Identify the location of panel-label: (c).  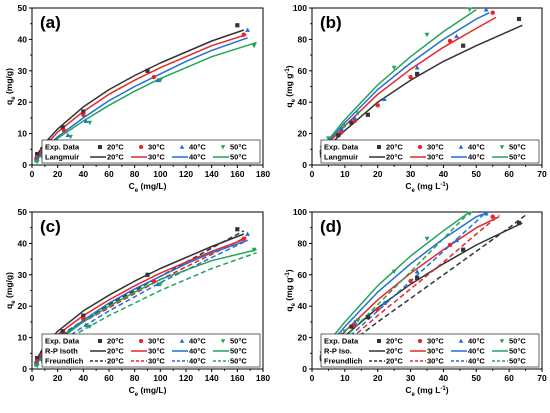
(50, 226).